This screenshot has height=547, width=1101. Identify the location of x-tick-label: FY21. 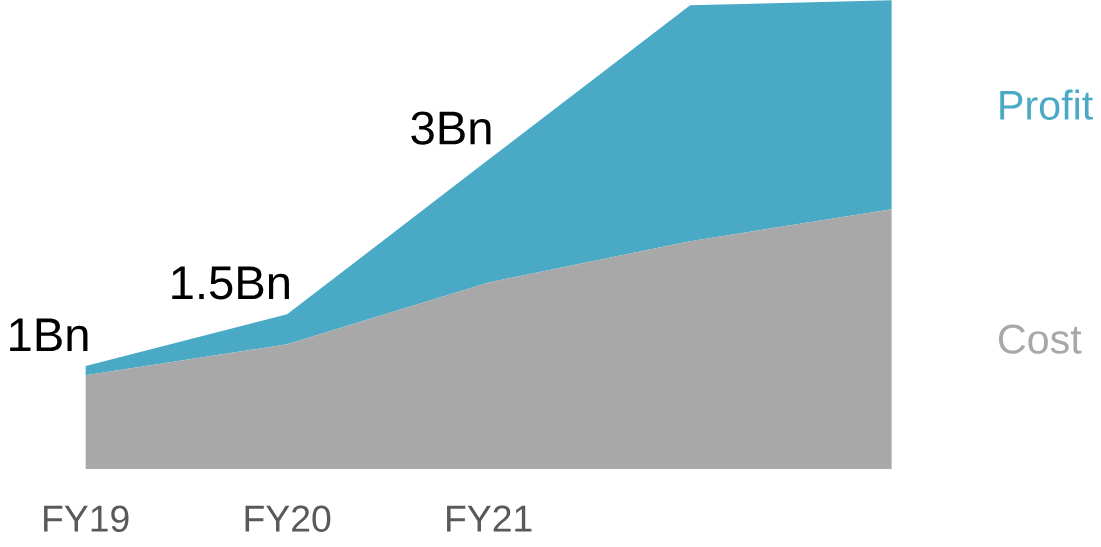
(489, 518).